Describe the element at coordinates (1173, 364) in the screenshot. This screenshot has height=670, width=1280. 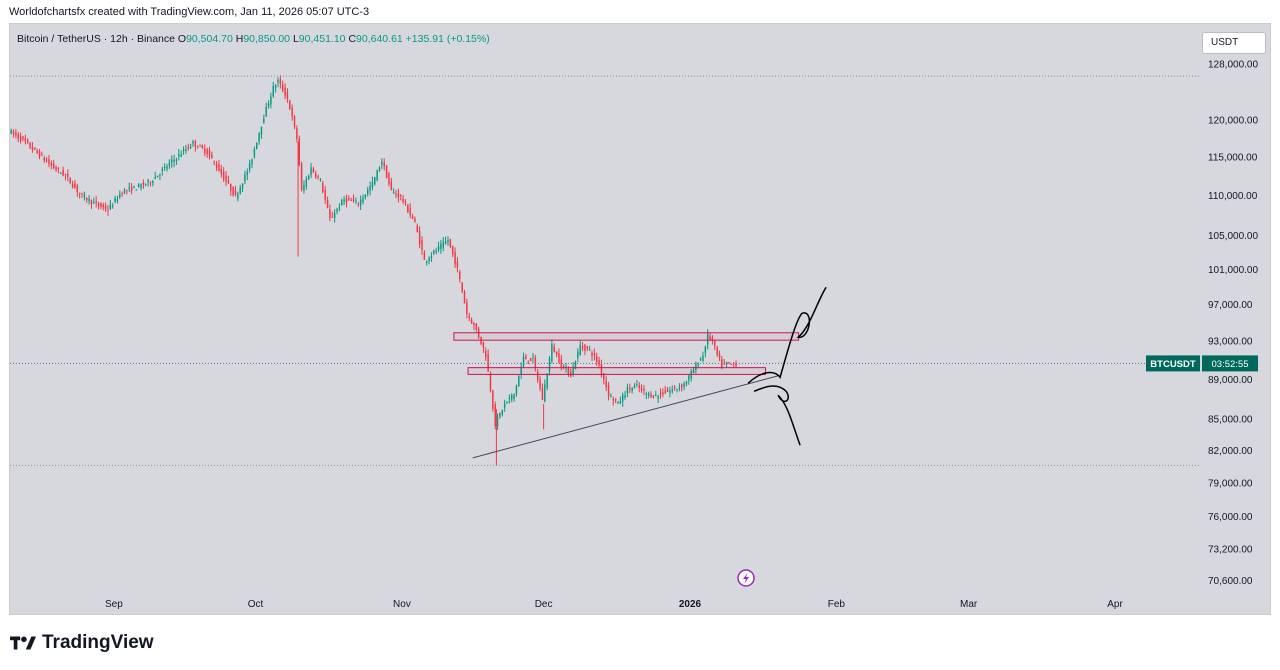
I see `price-tag-symbol: BTCUSDT` at that location.